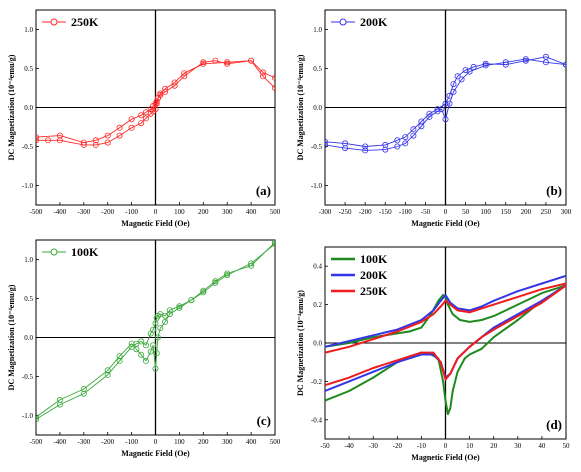 The image size is (581, 472). Describe the element at coordinates (275, 442) in the screenshot. I see `x-tick-label: 500` at that location.